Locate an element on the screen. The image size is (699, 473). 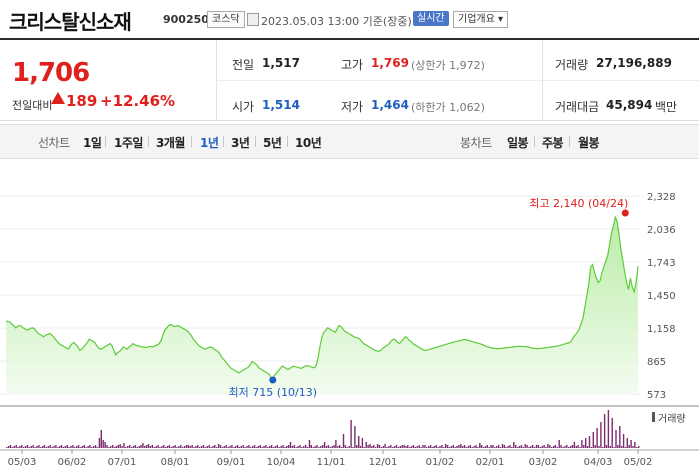
tab-1w: 1주일 is located at coordinates (128, 143).